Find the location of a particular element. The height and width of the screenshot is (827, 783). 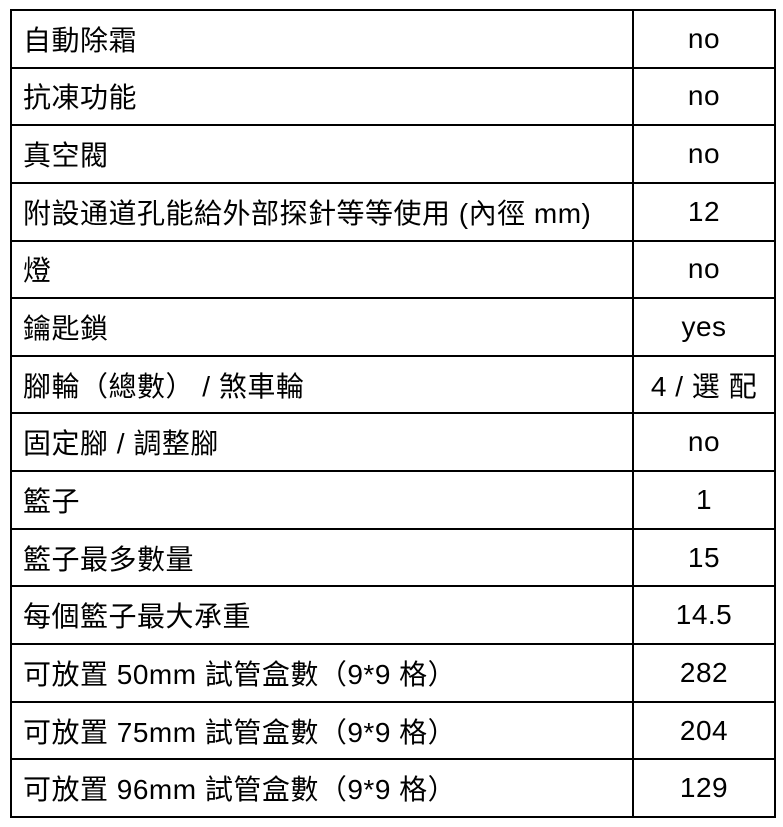

table-row: 籃子 1 is located at coordinates (393, 500).